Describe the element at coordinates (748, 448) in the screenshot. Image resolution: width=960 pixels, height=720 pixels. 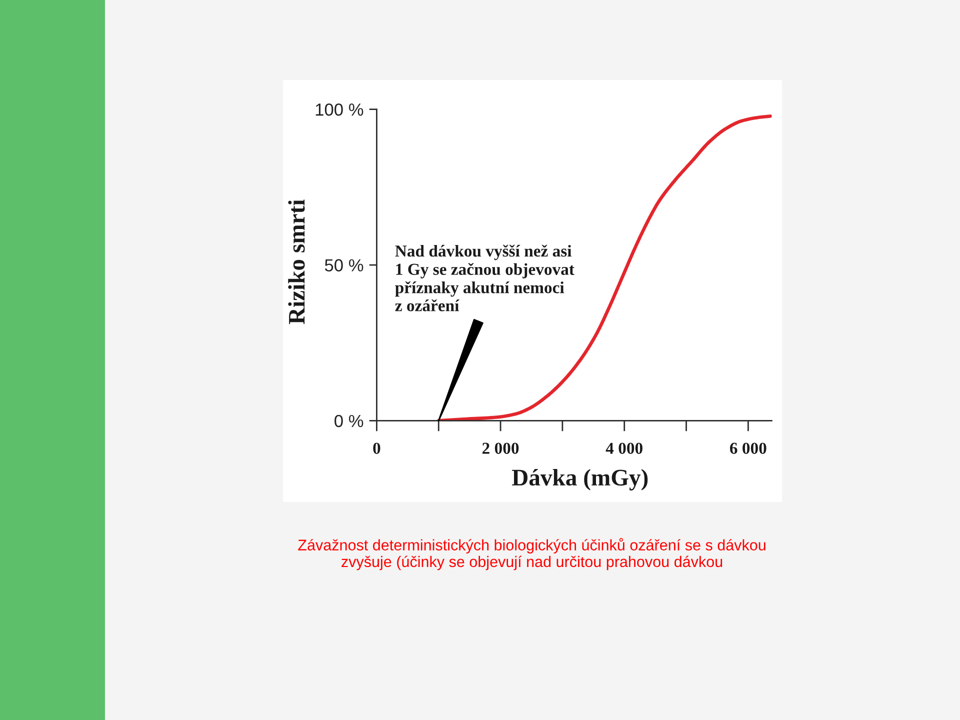
I see `x-tick-label: 6 000` at that location.